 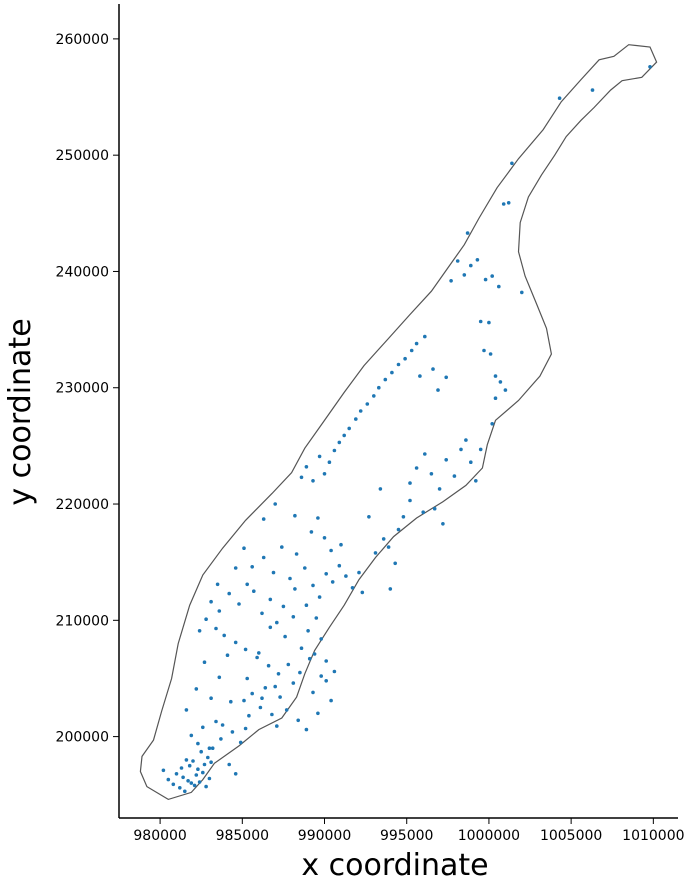 What do you see at coordinates (20, 411) in the screenshot?
I see `y-axis-title: y coordinate` at bounding box center [20, 411].